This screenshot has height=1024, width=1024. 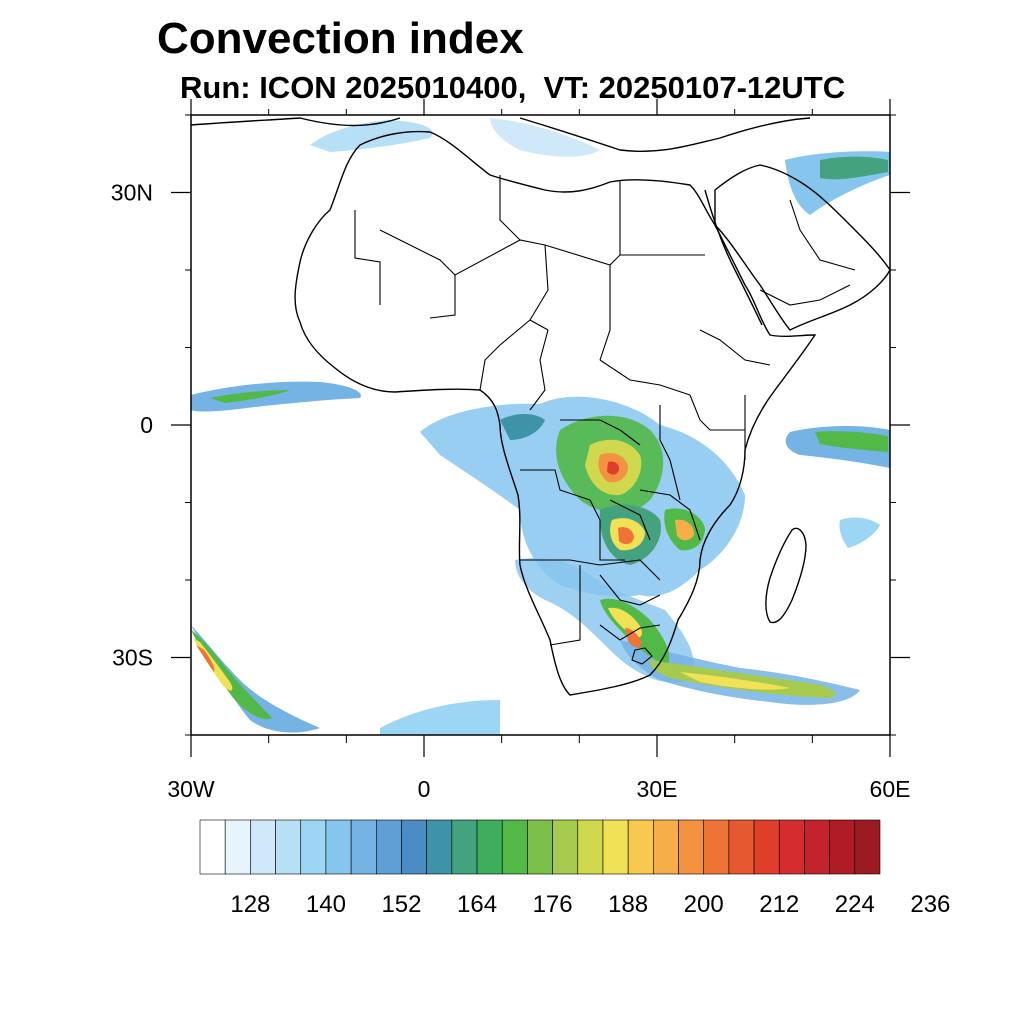 I want to click on convection-area-south-atlantic-front, so click(x=255, y=679).